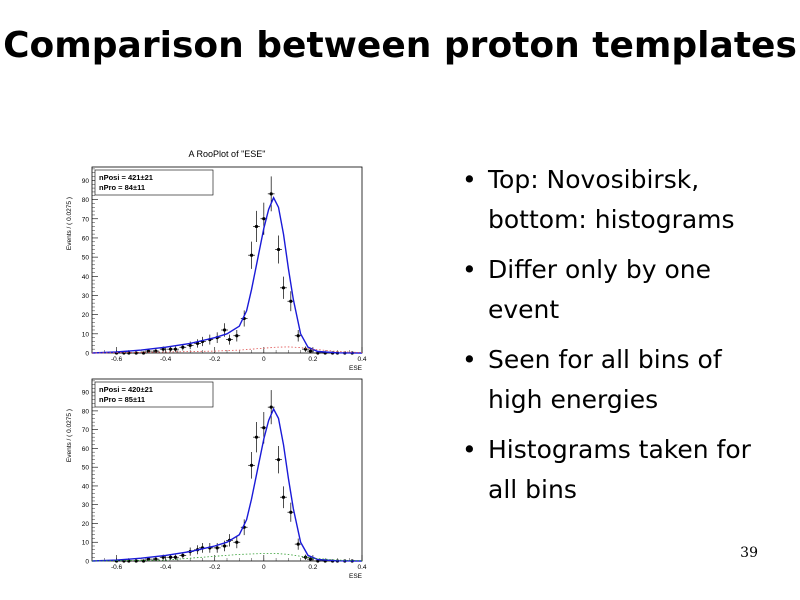  What do you see at coordinates (122, 187) in the screenshot?
I see `stats-box-text: nPro = 84±11` at bounding box center [122, 187].